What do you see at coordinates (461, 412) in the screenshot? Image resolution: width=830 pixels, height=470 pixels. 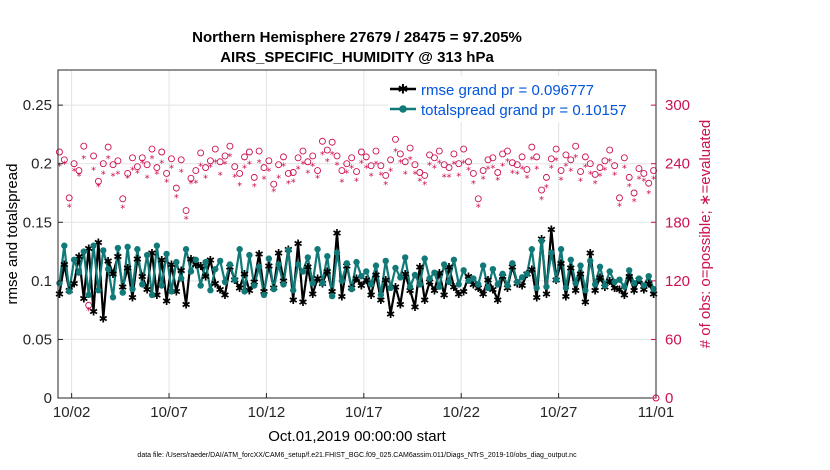 I see `x-tick-label: 10/22` at bounding box center [461, 412].